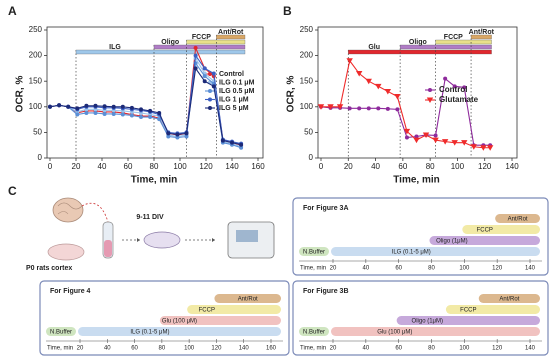  Describe the element at coordinates (307, 106) in the screenshot. I see `y-tick-label: 100` at that location.